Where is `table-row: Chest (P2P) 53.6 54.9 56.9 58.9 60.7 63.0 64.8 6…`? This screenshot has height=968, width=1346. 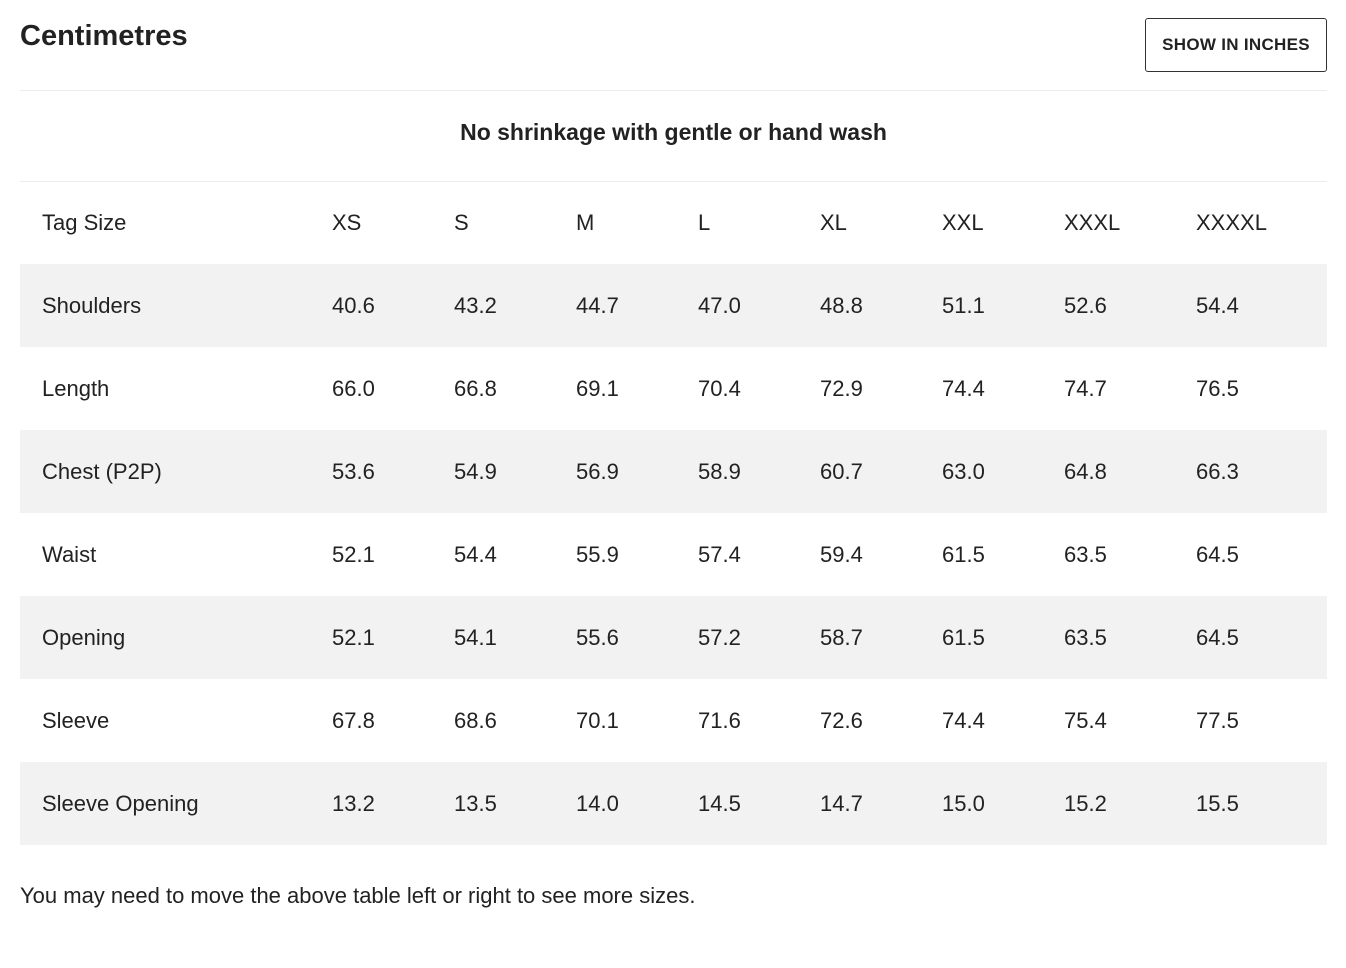
table-row: Chest (P2P) 53.6 54.9 56.9 58.9 60.7 63.0 64.8 6… is located at coordinates (673, 471).